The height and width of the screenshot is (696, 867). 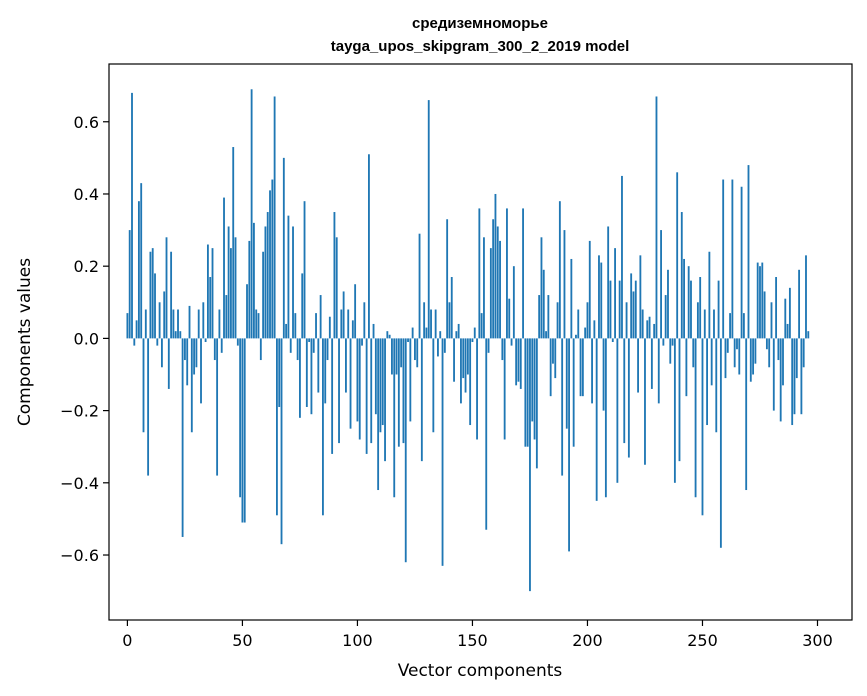 I want to click on x-tick-label-250: 250, so click(x=702, y=640).